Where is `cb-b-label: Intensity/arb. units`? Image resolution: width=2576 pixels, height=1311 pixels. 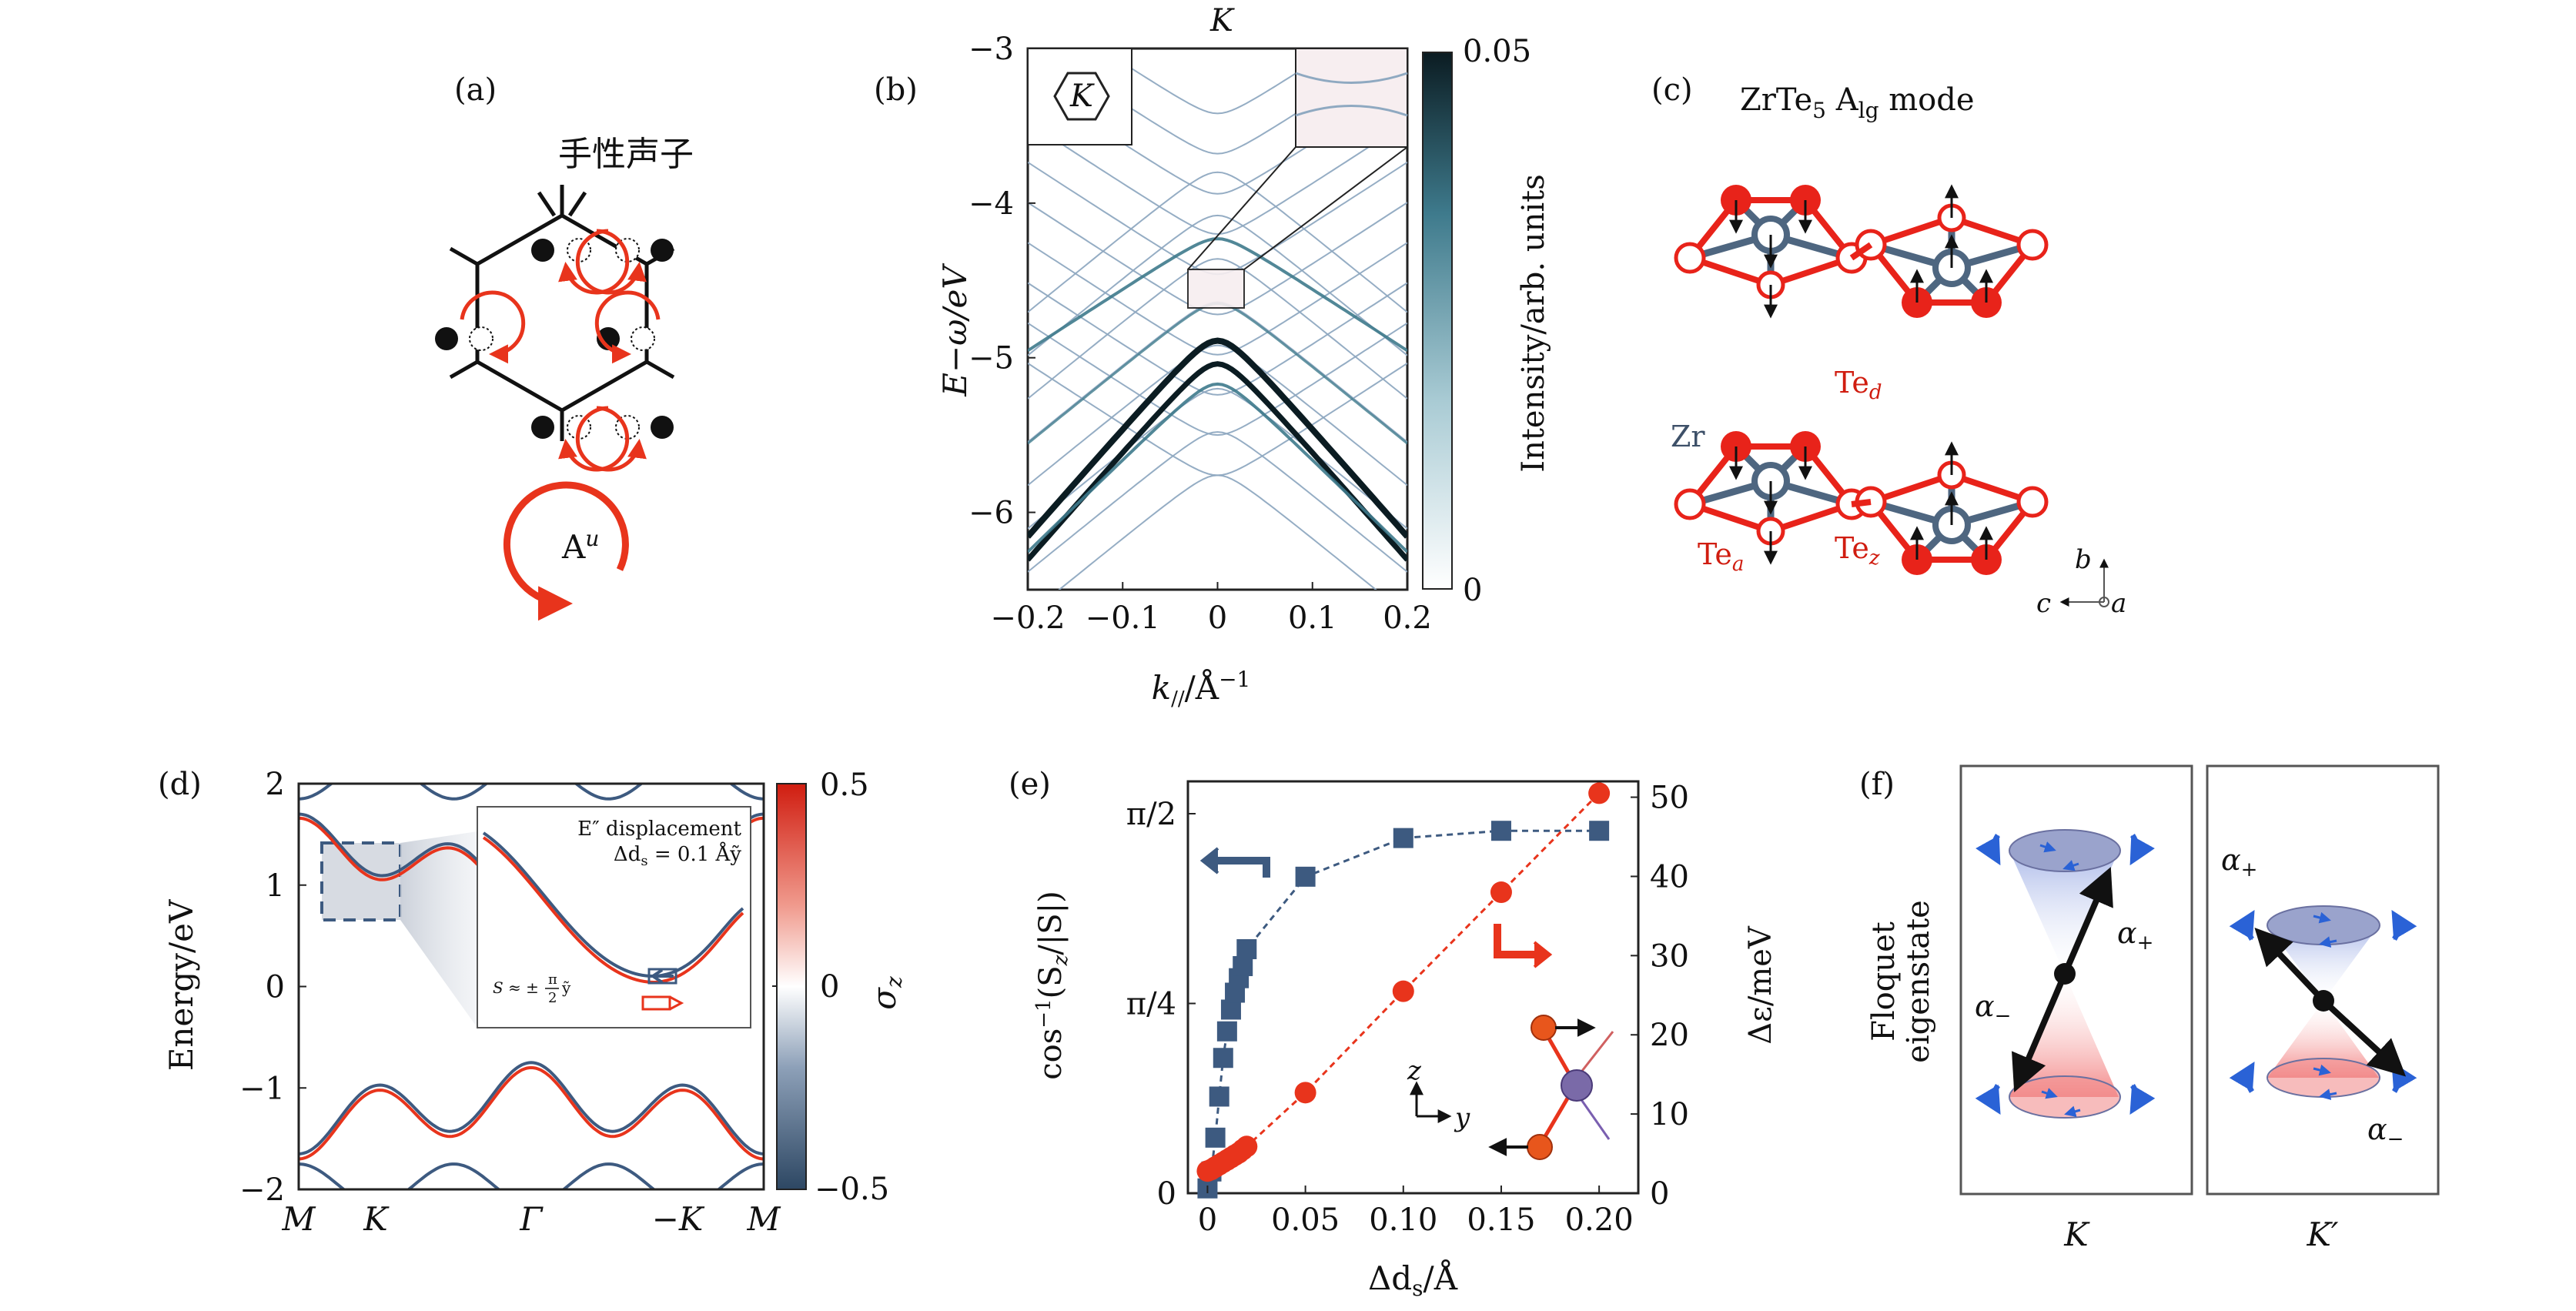
cb-b-label: Intensity/arb. units is located at coordinates (1534, 323).